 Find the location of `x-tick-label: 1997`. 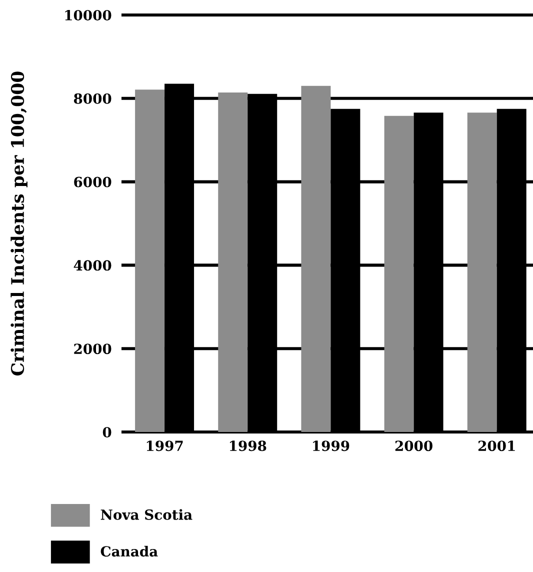

x-tick-label: 1997 is located at coordinates (164, 446).